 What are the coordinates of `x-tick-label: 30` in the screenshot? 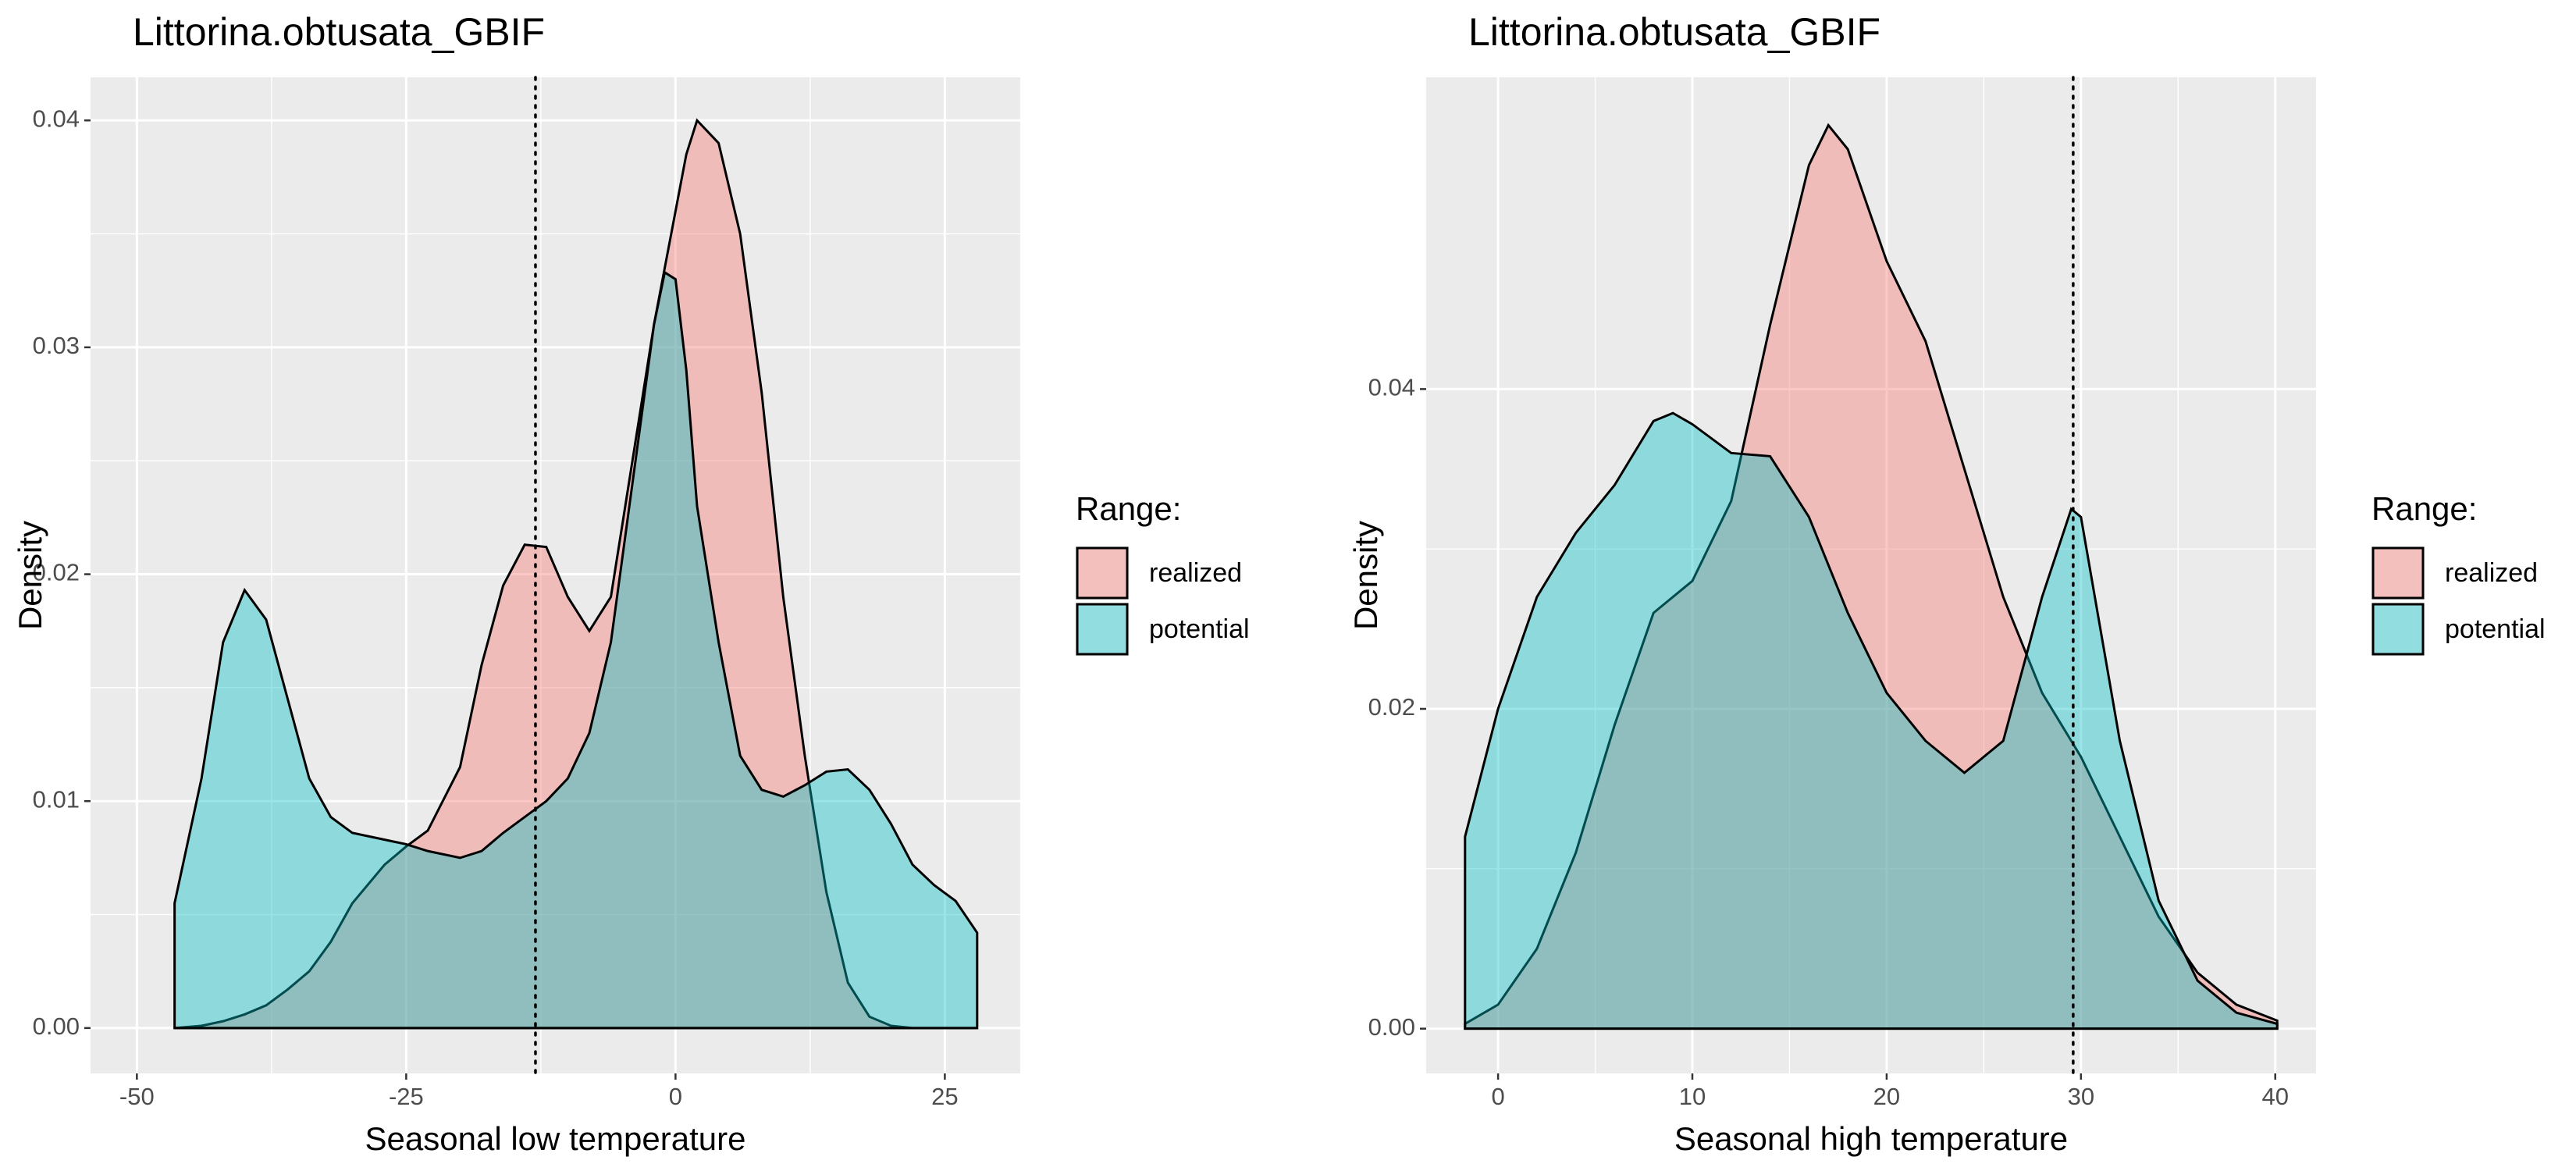 It's located at (2081, 1096).